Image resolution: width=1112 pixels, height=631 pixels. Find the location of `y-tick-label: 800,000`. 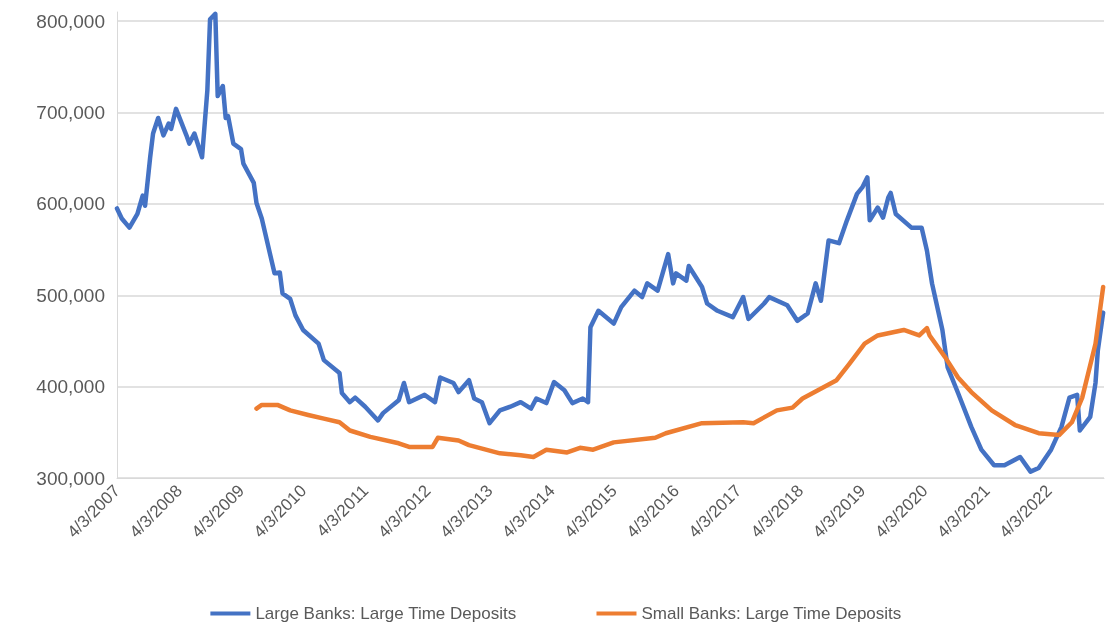

y-tick-label: 800,000 is located at coordinates (70, 21).